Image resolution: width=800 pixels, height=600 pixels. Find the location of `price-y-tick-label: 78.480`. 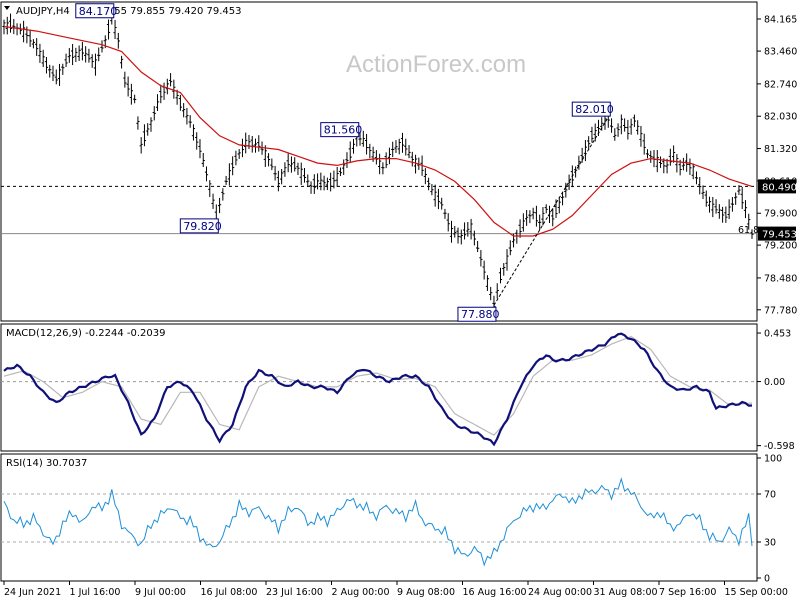

price-y-tick-label: 78.480 is located at coordinates (780, 278).